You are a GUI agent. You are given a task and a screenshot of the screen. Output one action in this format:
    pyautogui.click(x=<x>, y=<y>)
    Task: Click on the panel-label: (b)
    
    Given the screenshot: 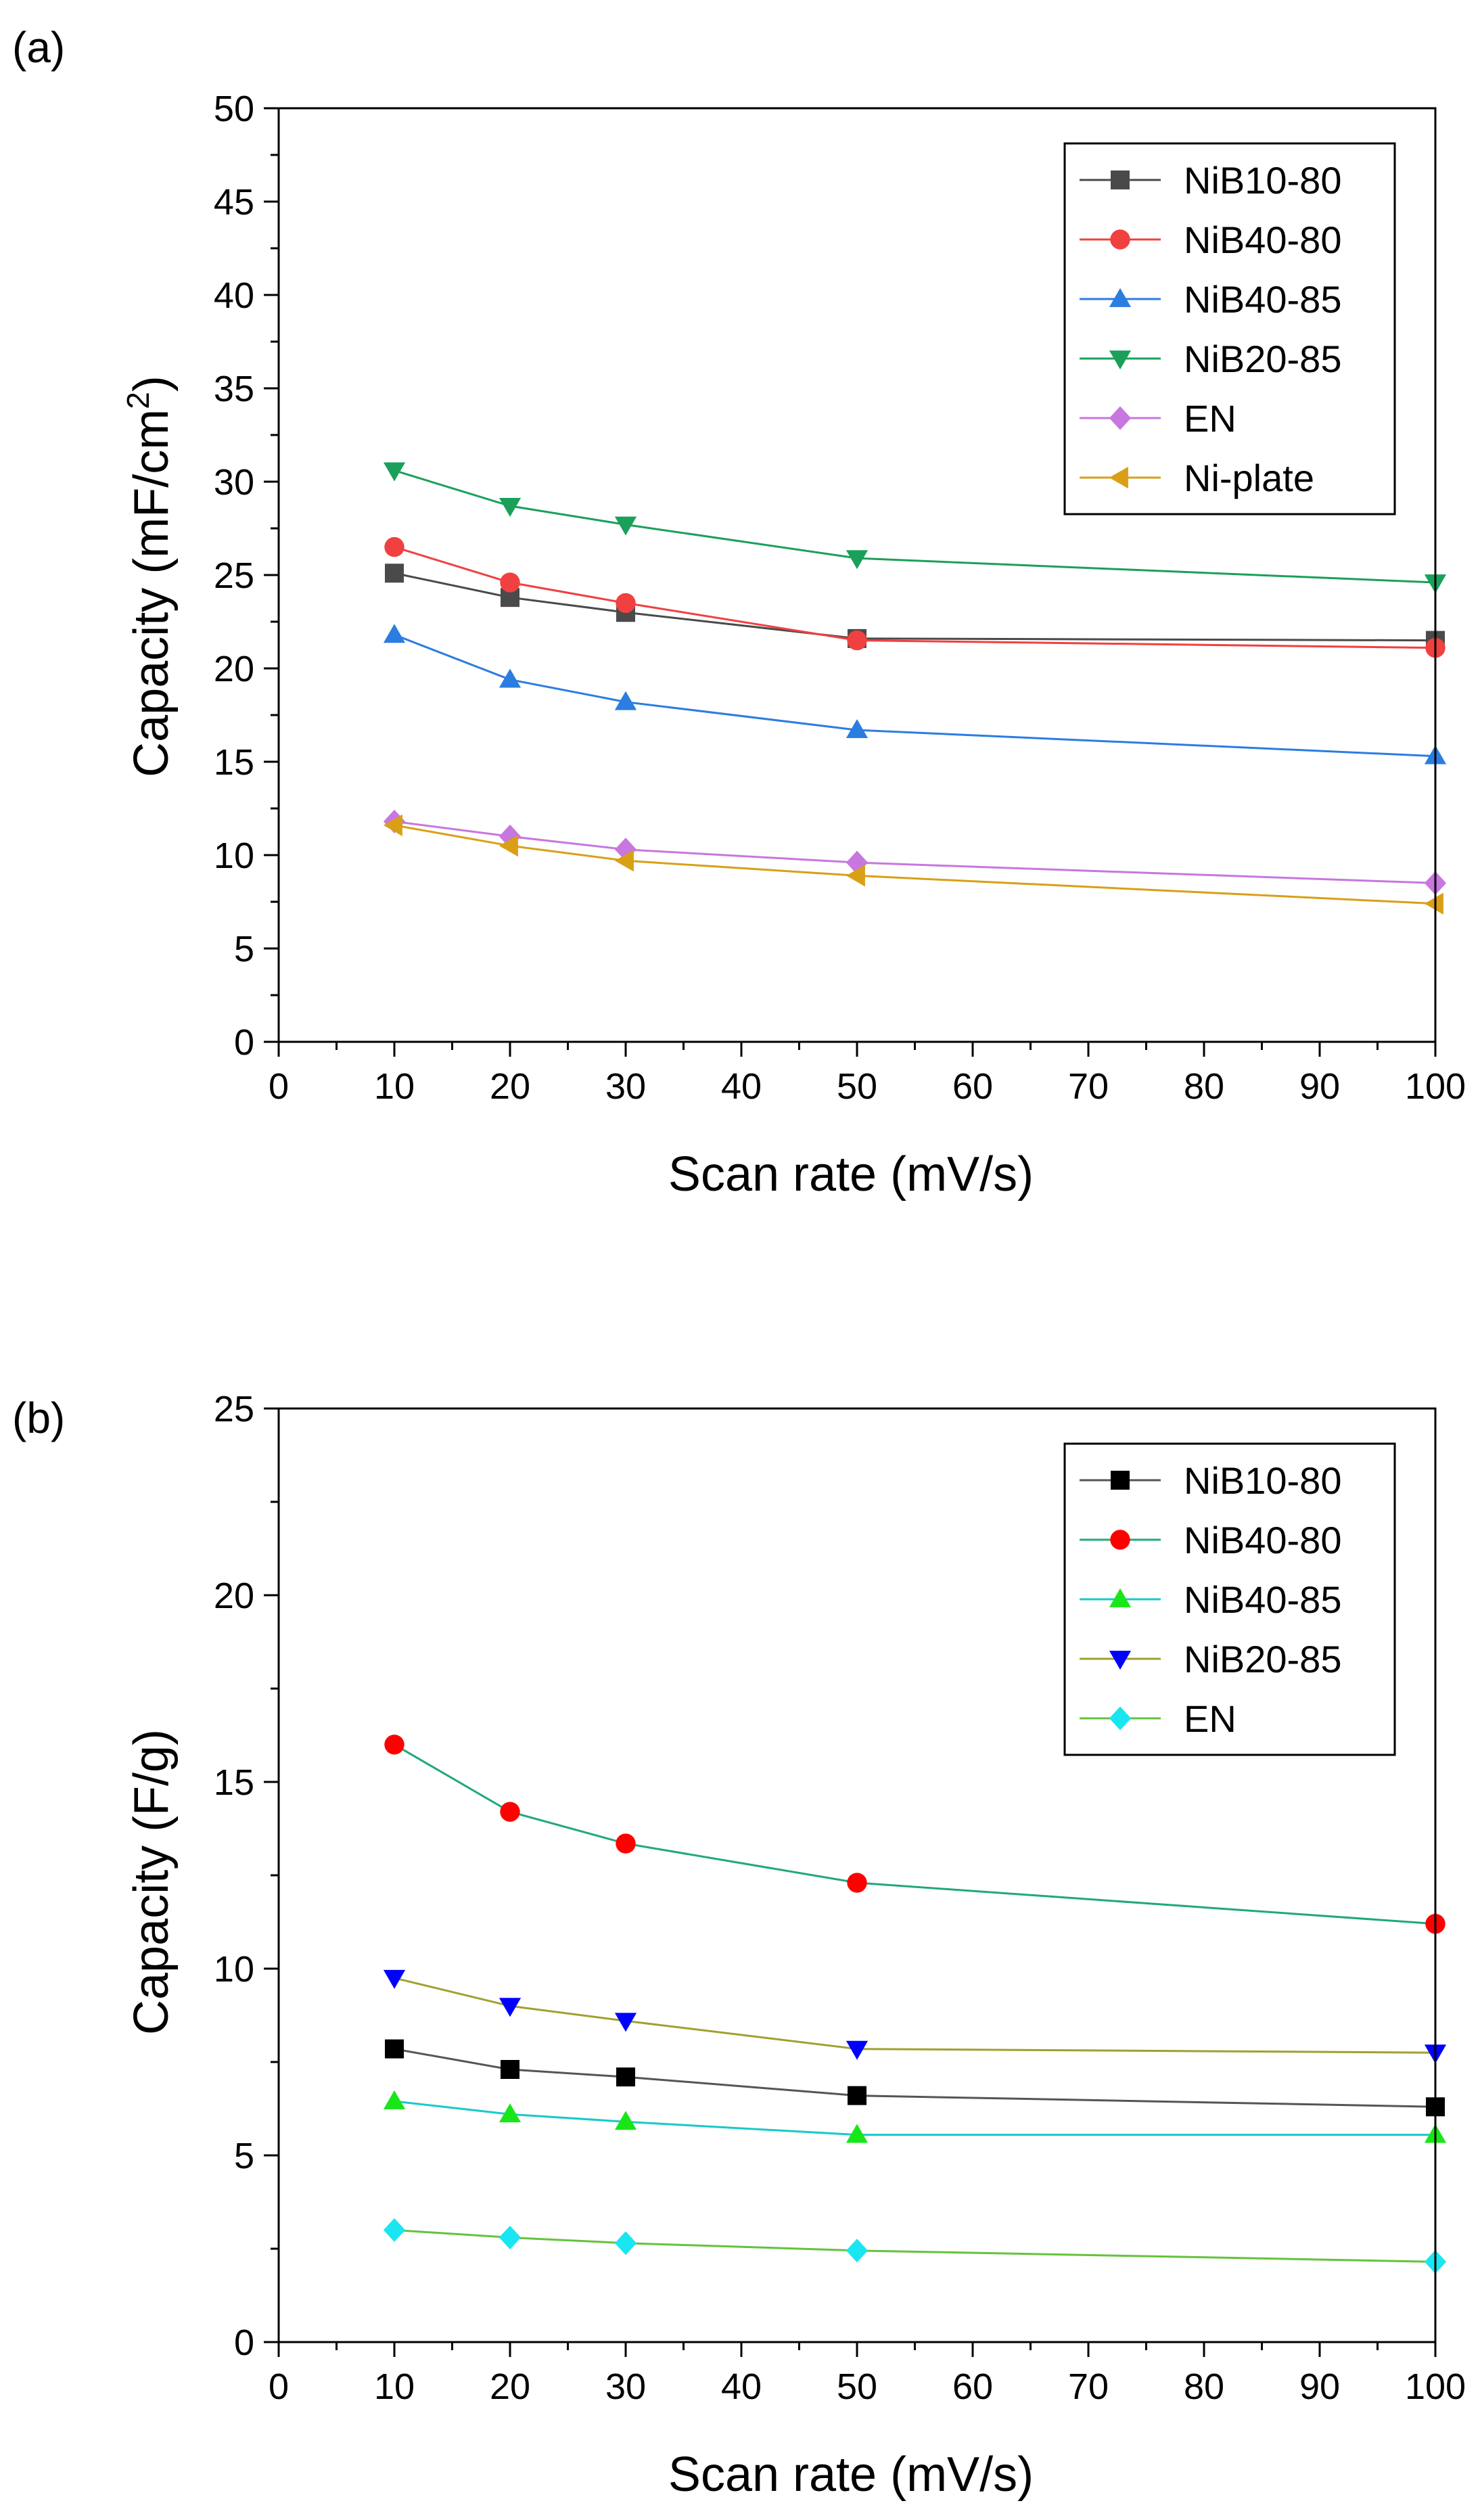 What is the action you would take?
    pyautogui.click(x=38, y=1418)
    